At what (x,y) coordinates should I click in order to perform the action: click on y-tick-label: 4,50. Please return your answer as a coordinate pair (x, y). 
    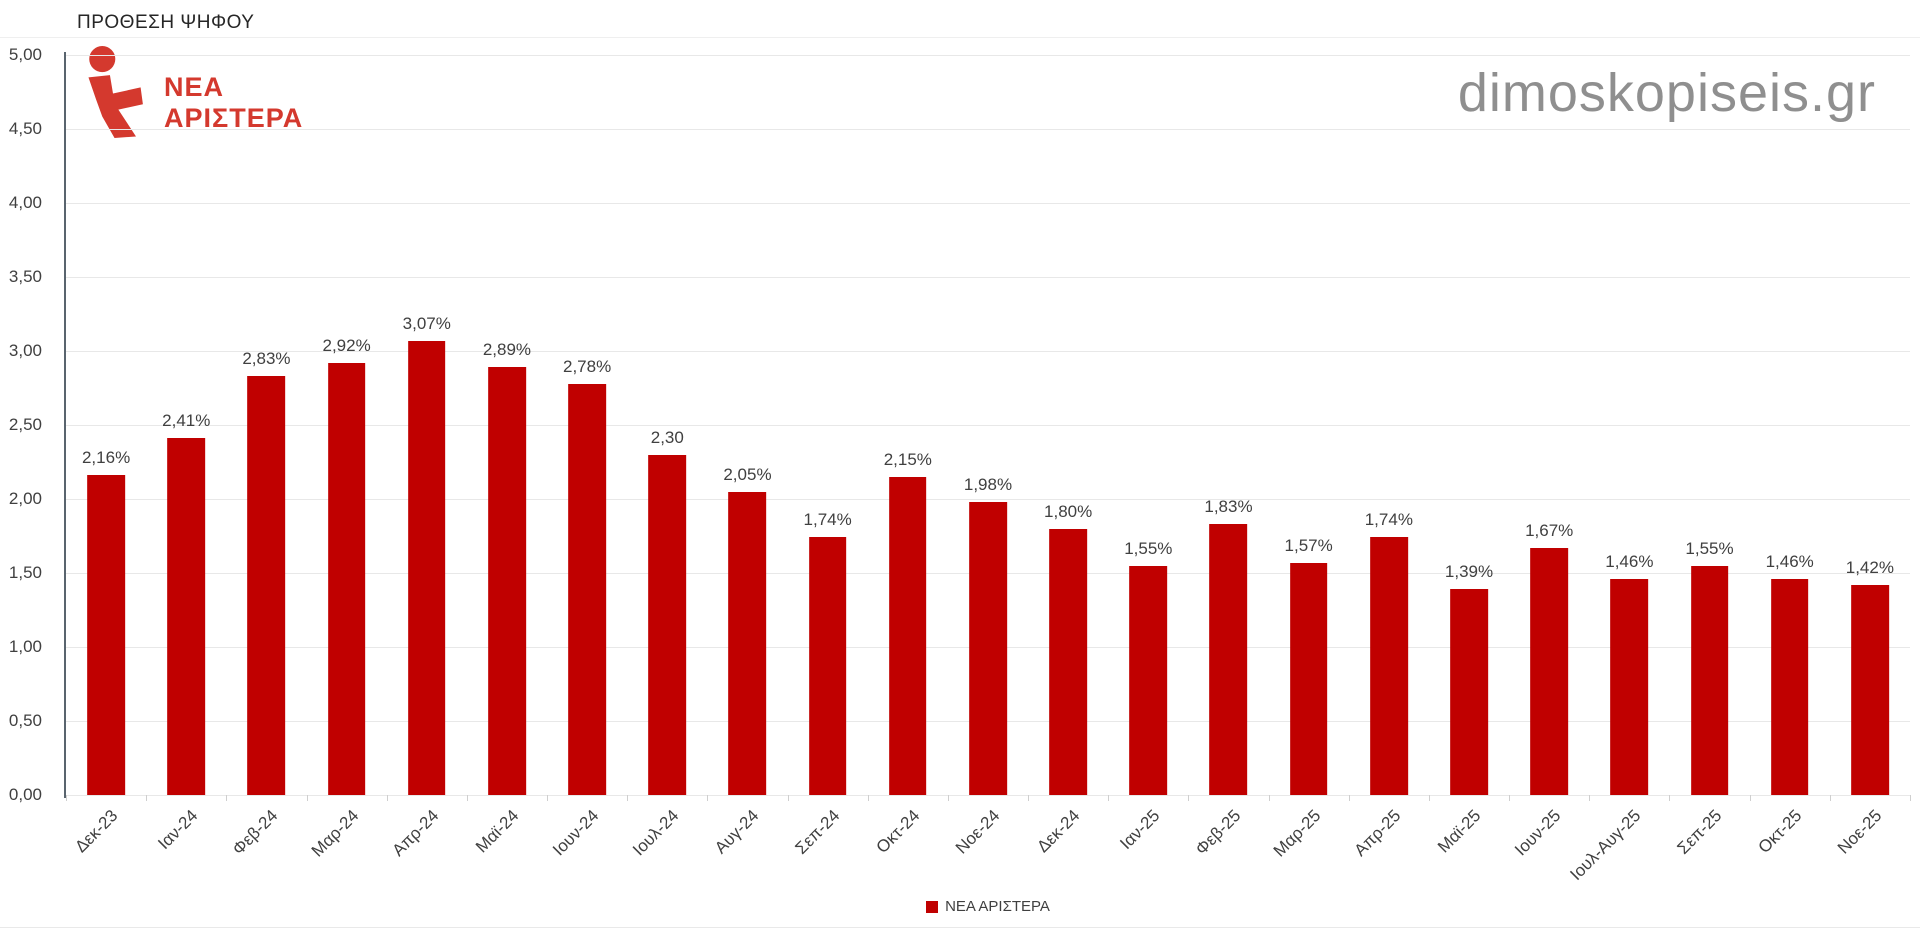
    Looking at the image, I should click on (25, 128).